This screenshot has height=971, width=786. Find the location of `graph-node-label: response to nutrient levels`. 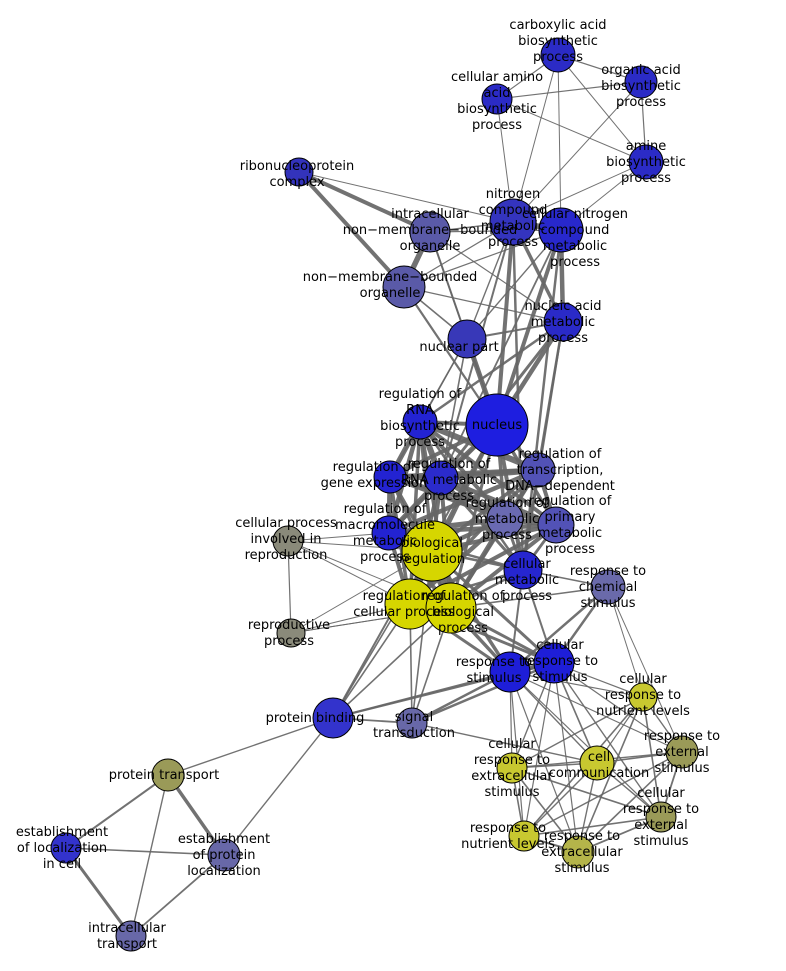

graph-node-label: response to nutrient levels is located at coordinates (508, 836).